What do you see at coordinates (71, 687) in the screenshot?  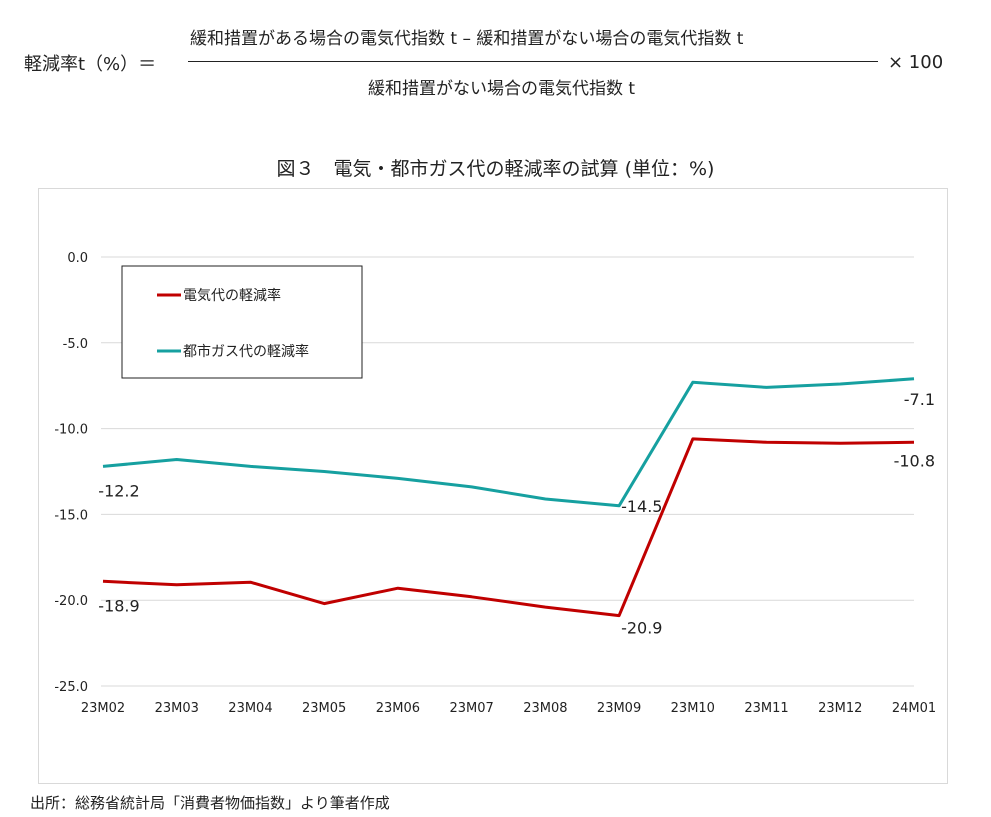 I see `y-tick-label: -25.0` at bounding box center [71, 687].